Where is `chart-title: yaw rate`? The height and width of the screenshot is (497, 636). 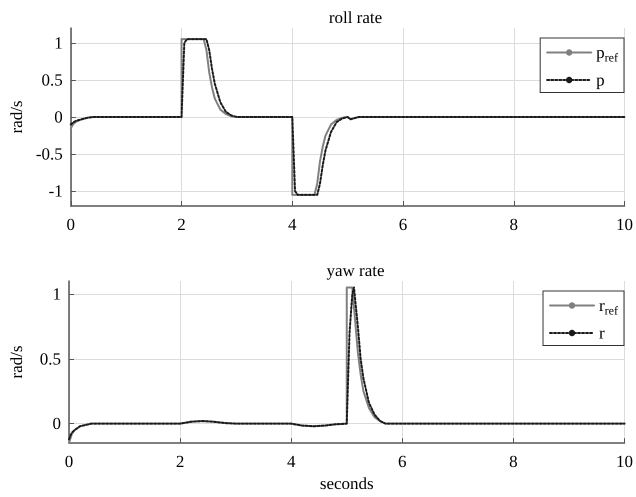
chart-title: yaw rate is located at coordinates (355, 270).